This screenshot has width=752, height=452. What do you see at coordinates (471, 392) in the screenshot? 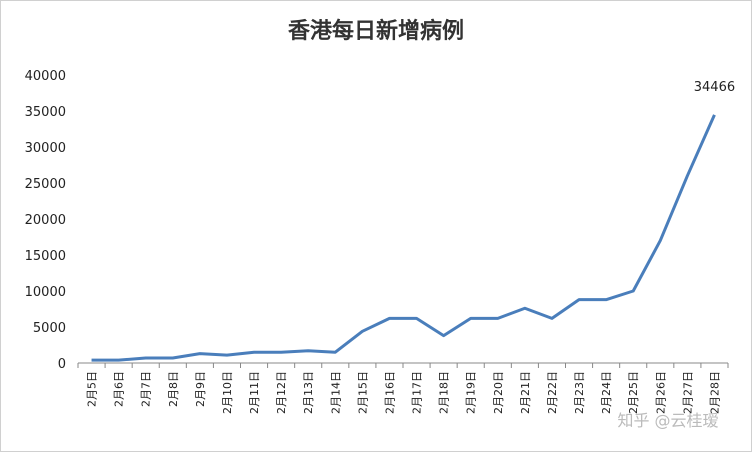
I see `x-tick-label: 2月19日` at bounding box center [471, 392].